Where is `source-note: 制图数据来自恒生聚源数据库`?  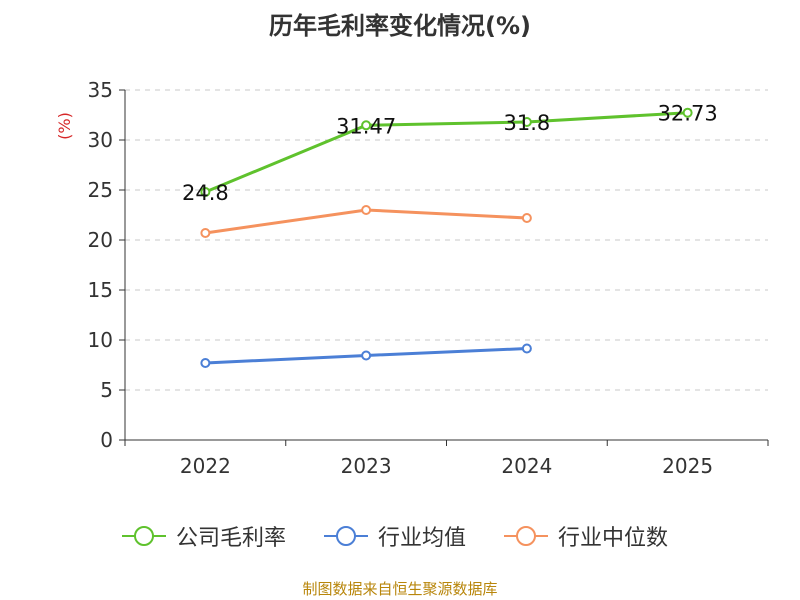
source-note: 制图数据来自恒生聚源数据库 is located at coordinates (400, 589).